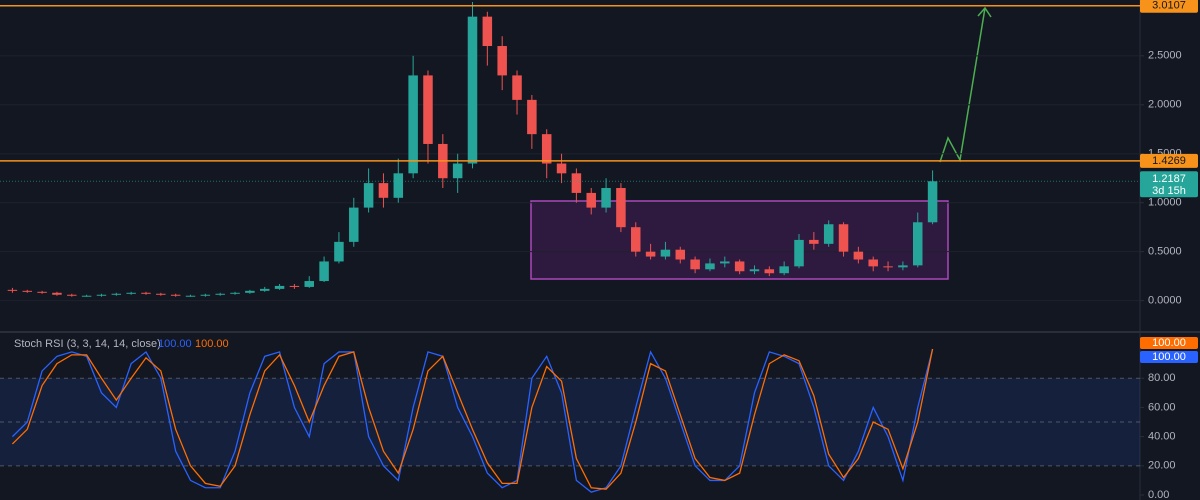  Describe the element at coordinates (1162, 407) in the screenshot. I see `y-tick-label: 60.00` at that location.